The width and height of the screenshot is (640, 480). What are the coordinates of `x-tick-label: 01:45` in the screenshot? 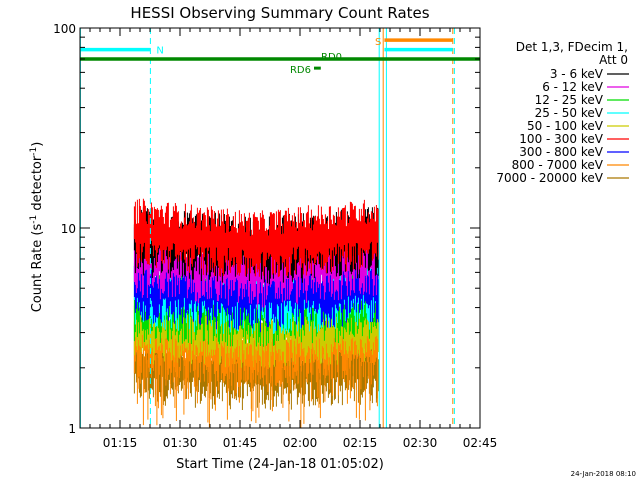 It's located at (240, 443).